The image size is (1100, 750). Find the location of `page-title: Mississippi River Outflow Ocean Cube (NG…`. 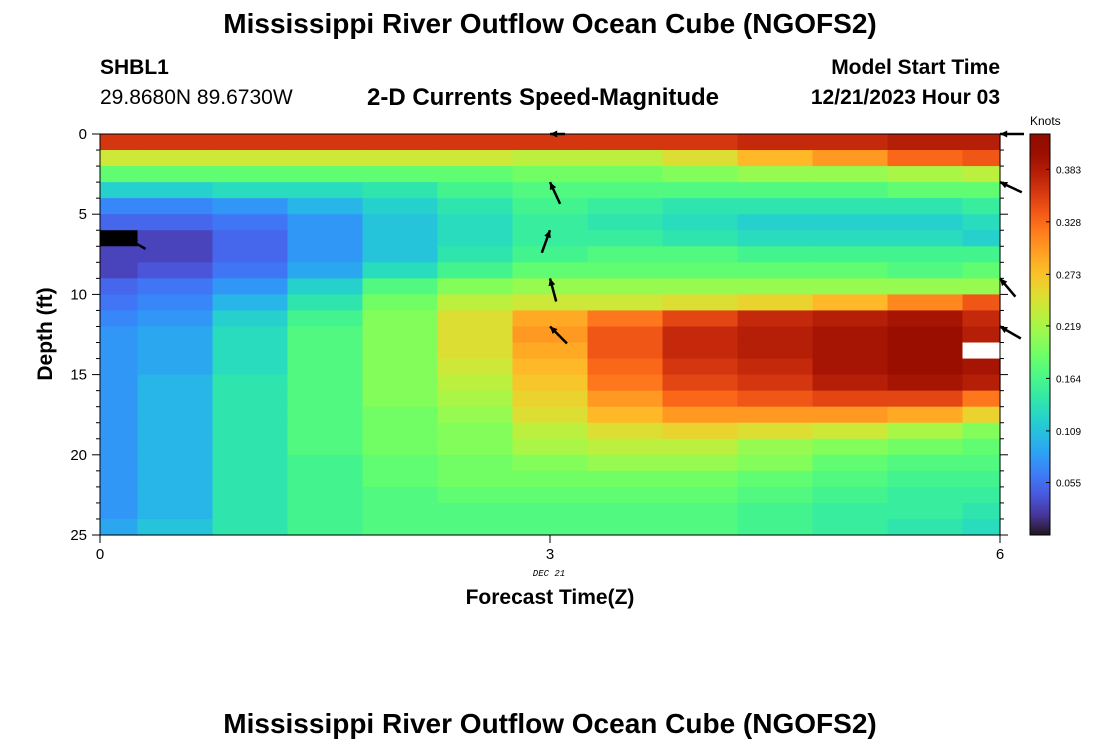

page-title: Mississippi River Outflow Ocean Cube (NG… is located at coordinates (550, 23).